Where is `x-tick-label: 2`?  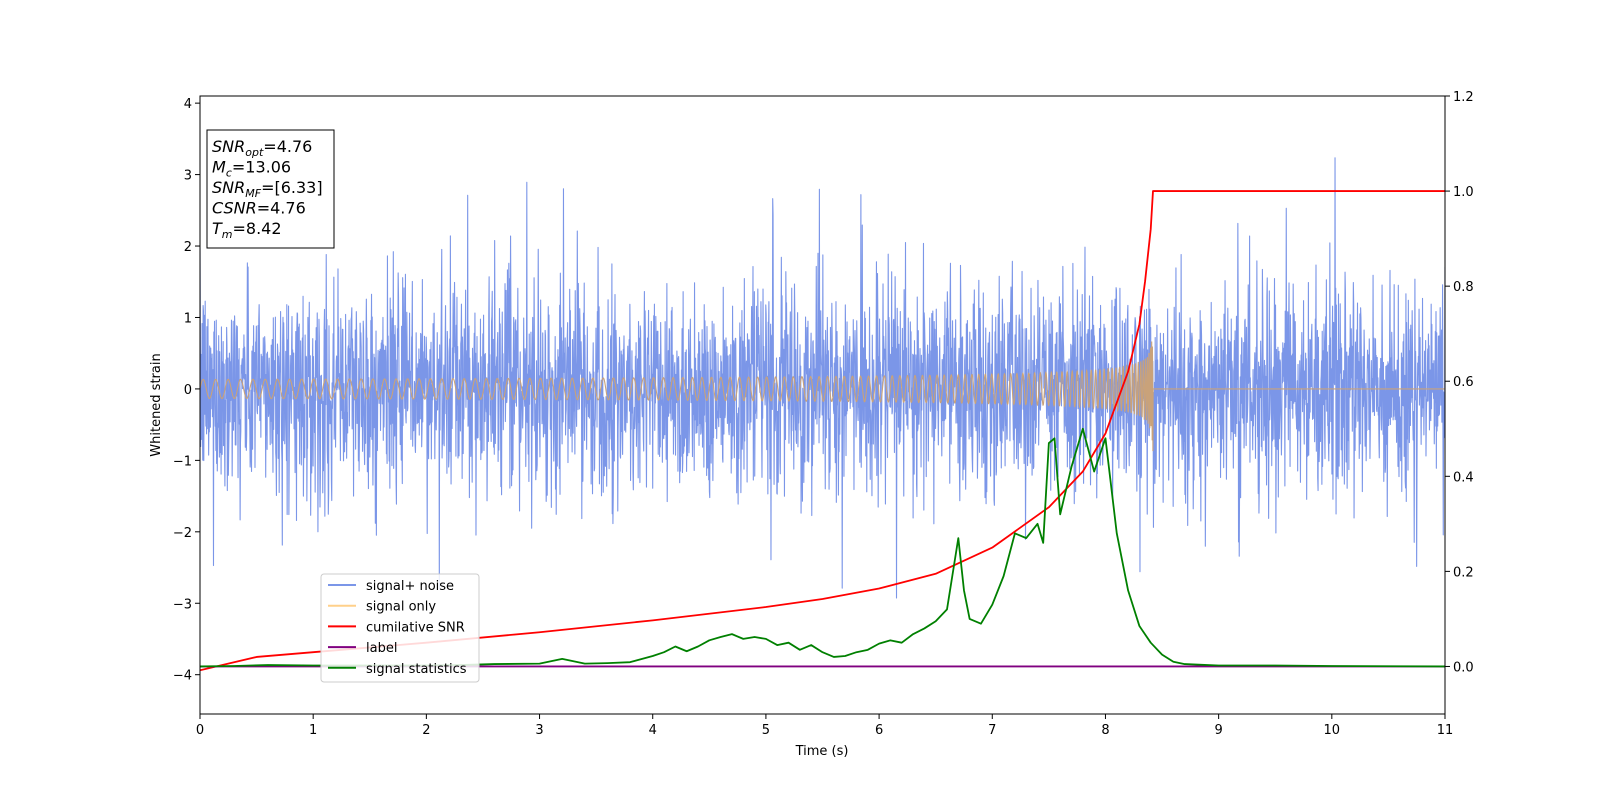 x-tick-label: 2 is located at coordinates (426, 730).